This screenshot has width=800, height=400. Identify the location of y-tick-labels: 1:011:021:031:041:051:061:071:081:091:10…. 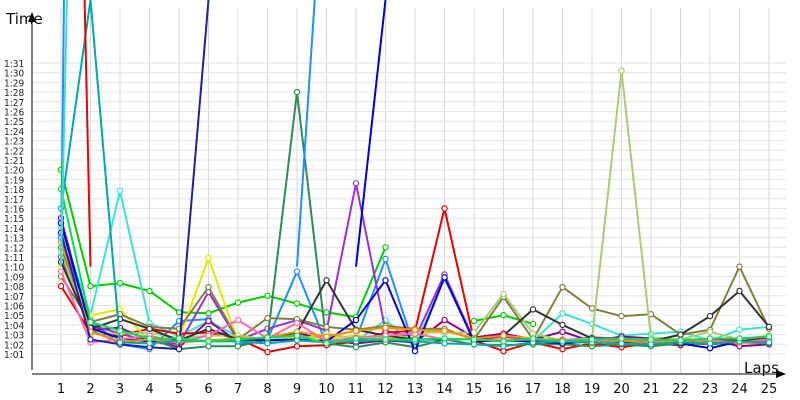
(14, 210).